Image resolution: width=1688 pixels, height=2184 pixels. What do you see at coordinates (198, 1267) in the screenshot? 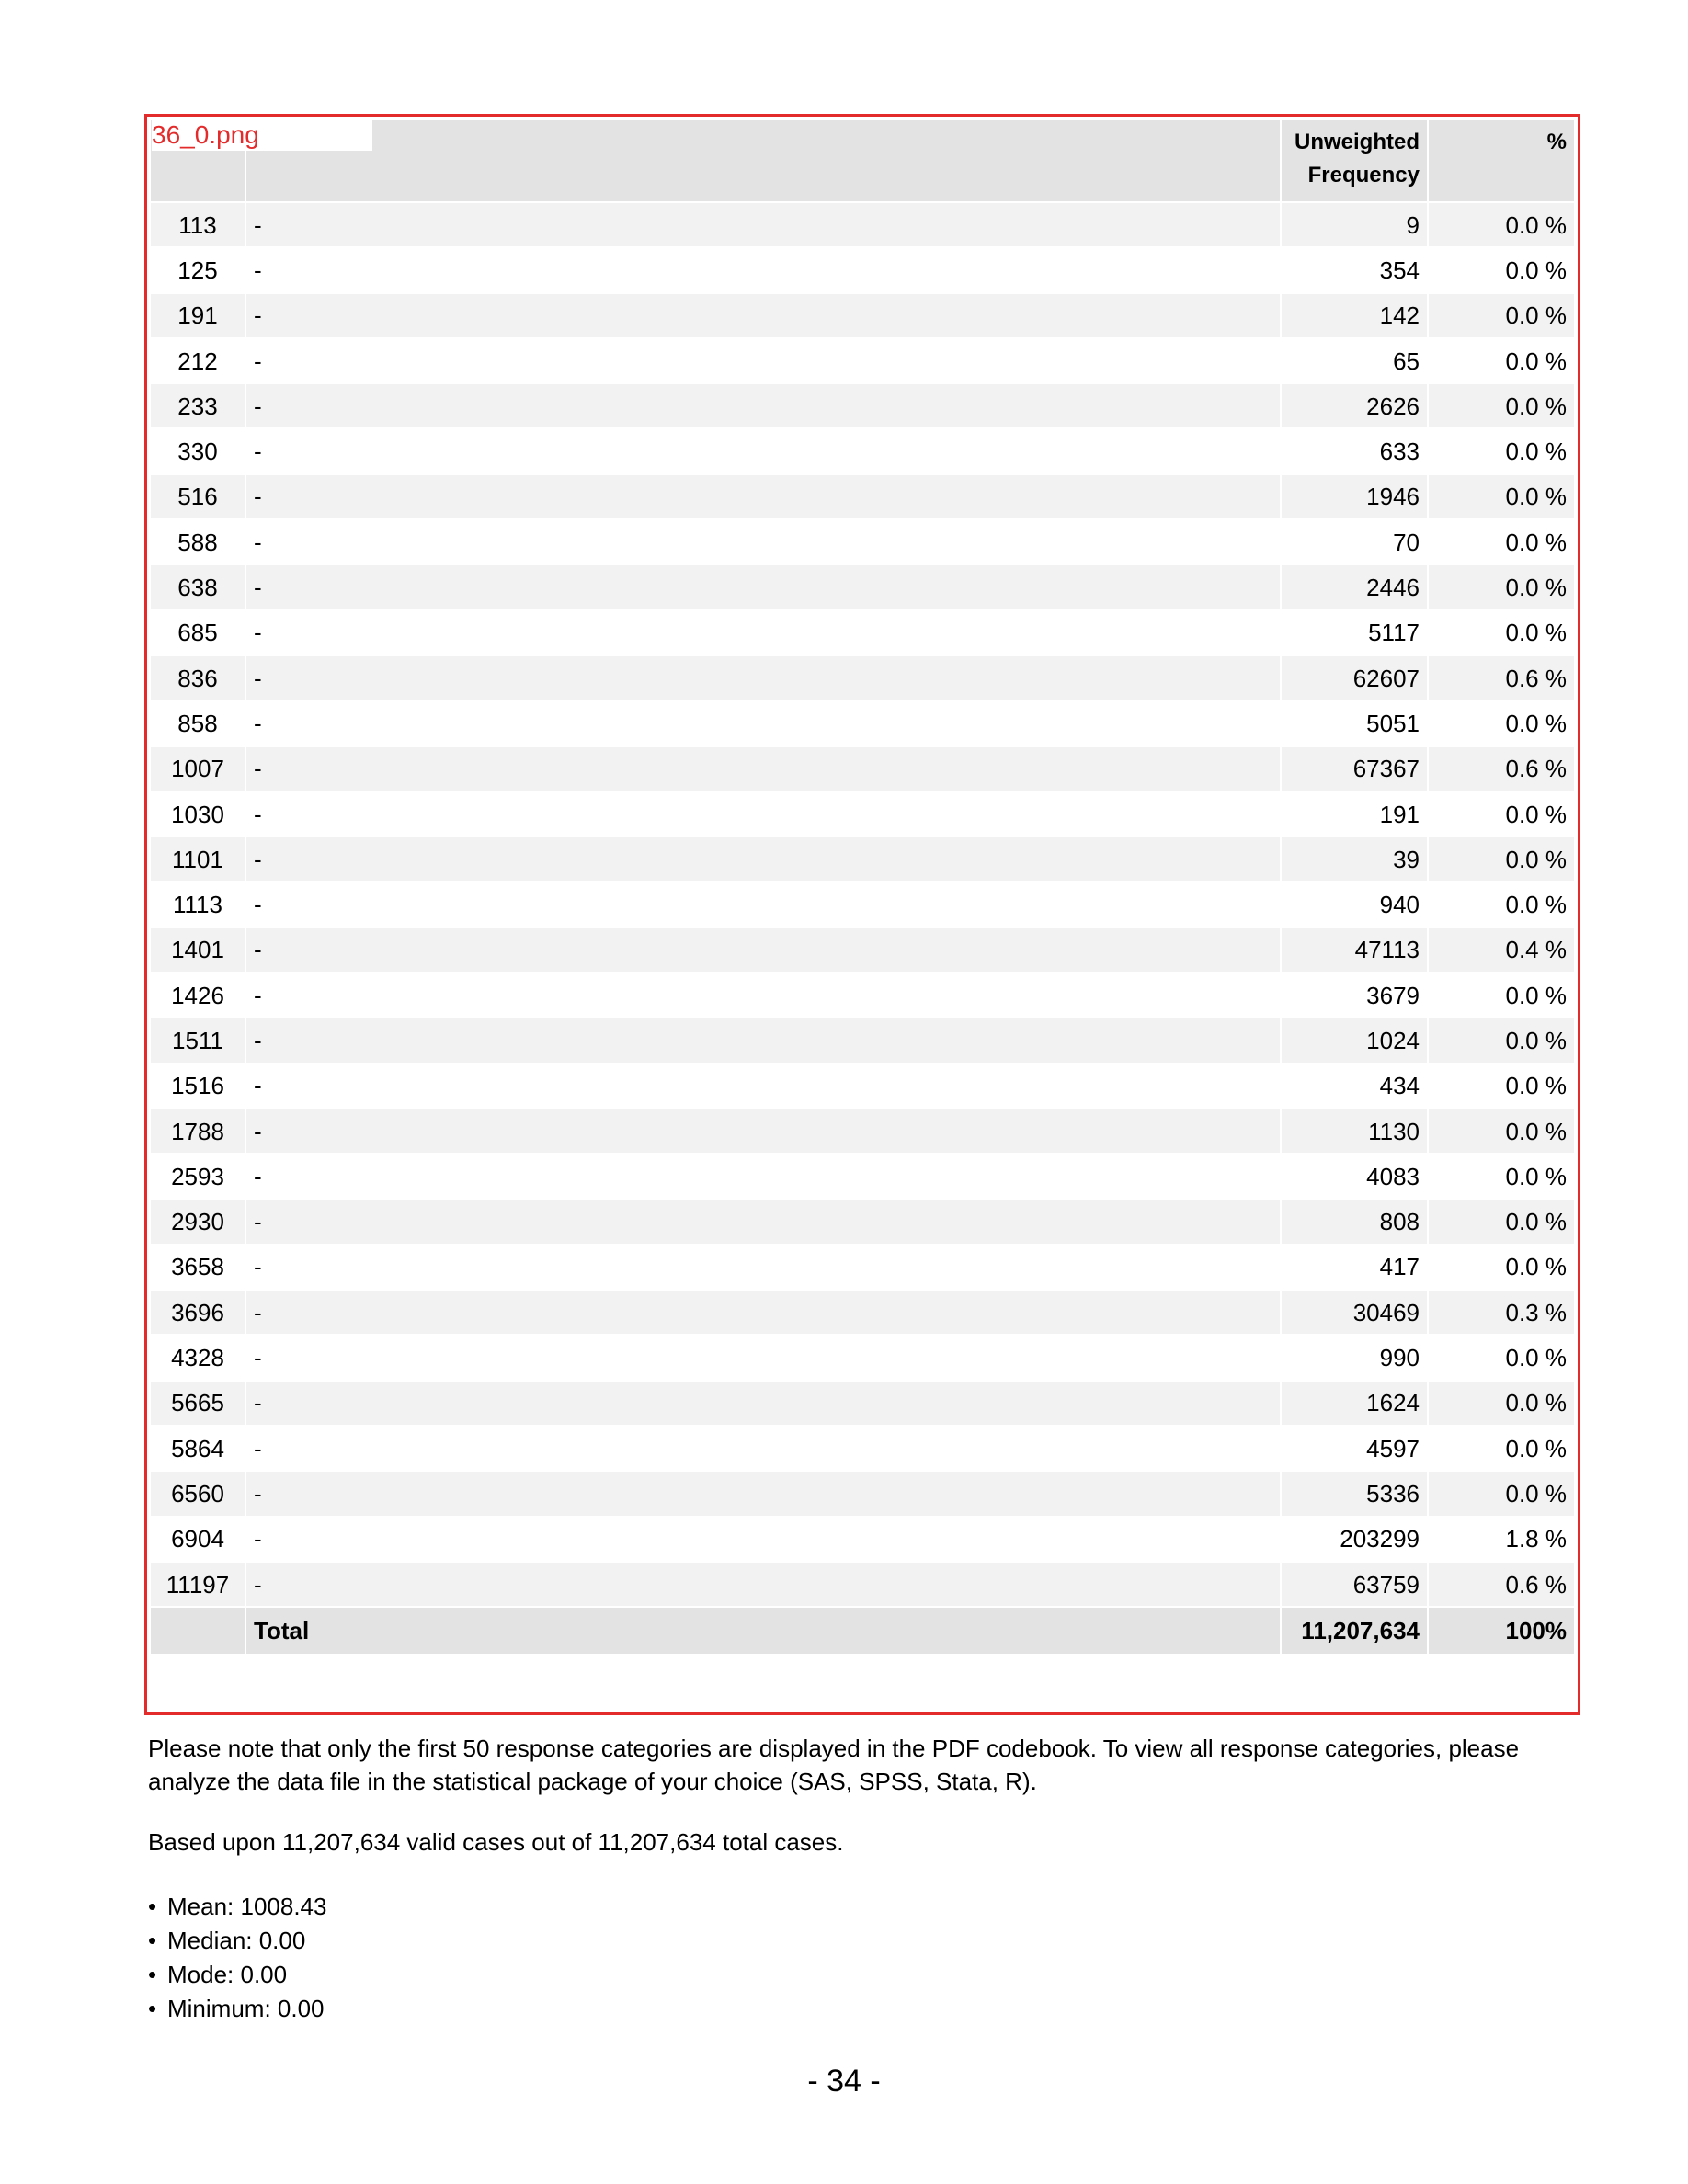
I see `row-code: 3658` at bounding box center [198, 1267].